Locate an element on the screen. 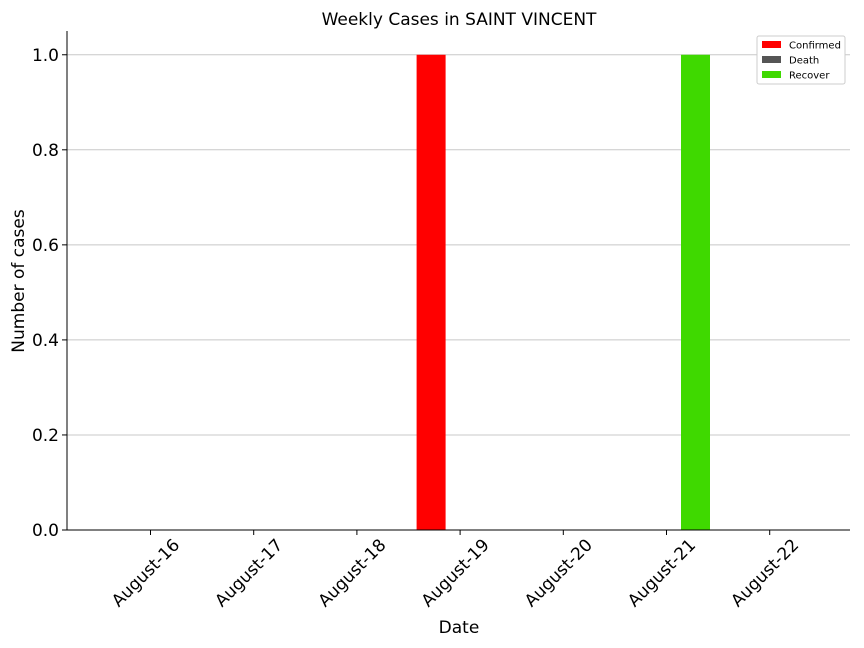  x-tick-label: August-22 is located at coordinates (765, 573).